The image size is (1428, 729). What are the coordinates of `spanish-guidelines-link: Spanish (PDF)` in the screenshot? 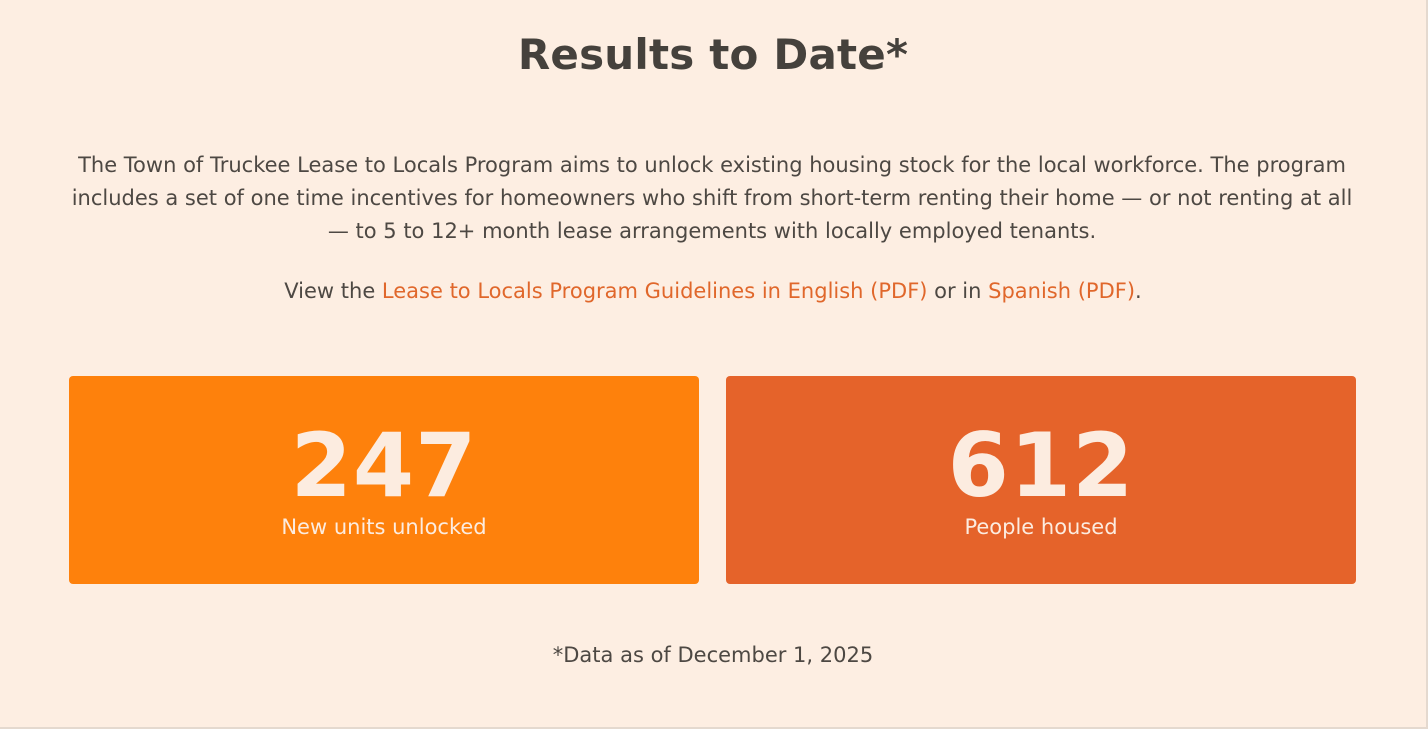 It's located at (1062, 291).